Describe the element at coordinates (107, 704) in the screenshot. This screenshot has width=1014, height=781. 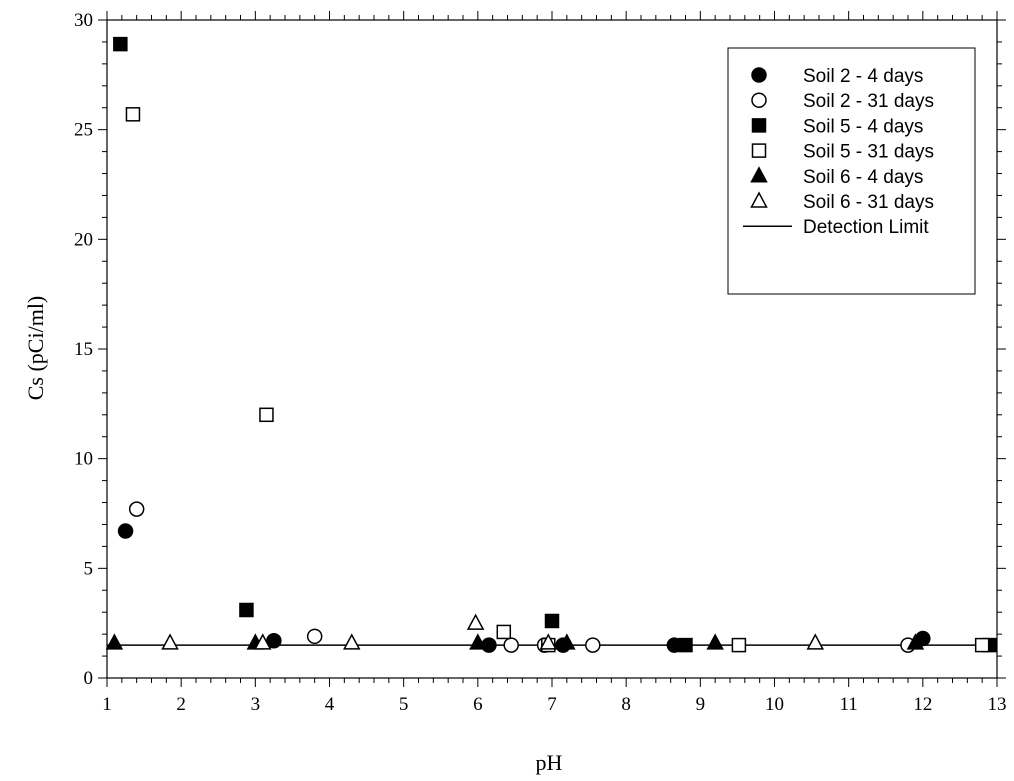
I see `x-tick-label: 1` at that location.